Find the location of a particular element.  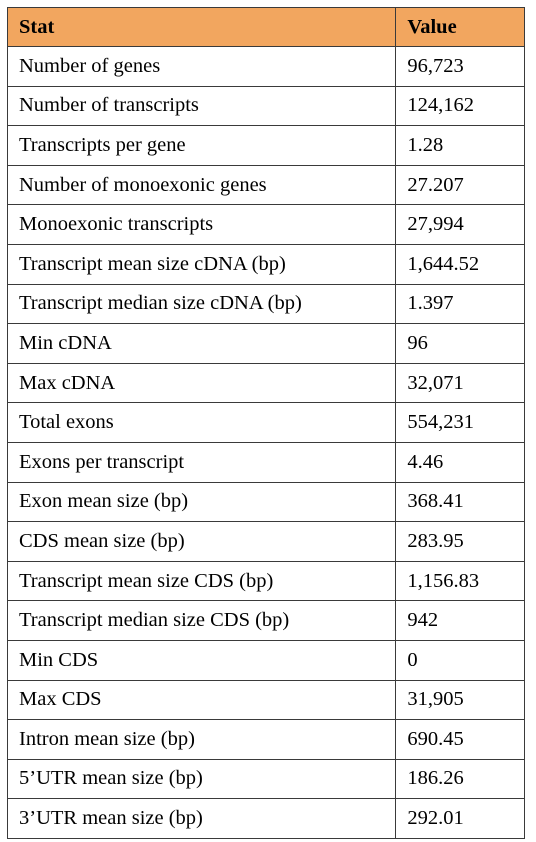

value-cell: 32,071 is located at coordinates (460, 383).